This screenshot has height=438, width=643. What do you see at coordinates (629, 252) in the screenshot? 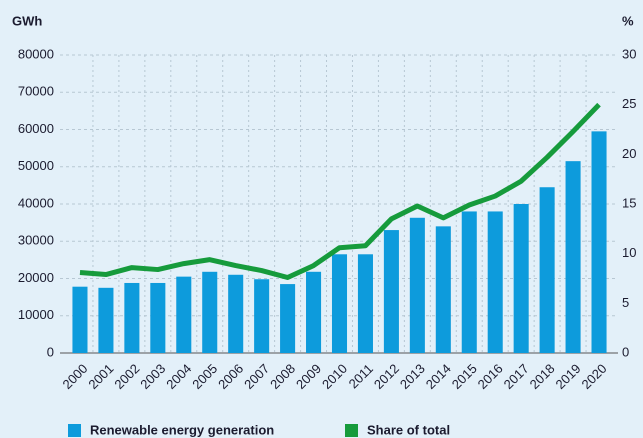
I see `y2-tick-label: 10` at bounding box center [629, 252].